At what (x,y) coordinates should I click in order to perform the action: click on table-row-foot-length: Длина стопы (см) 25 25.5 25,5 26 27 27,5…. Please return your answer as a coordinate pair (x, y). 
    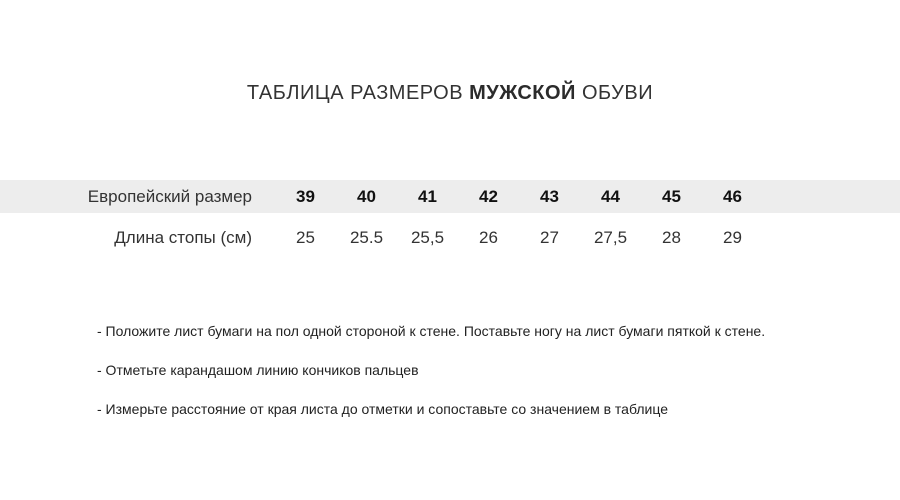
    Looking at the image, I should click on (450, 238).